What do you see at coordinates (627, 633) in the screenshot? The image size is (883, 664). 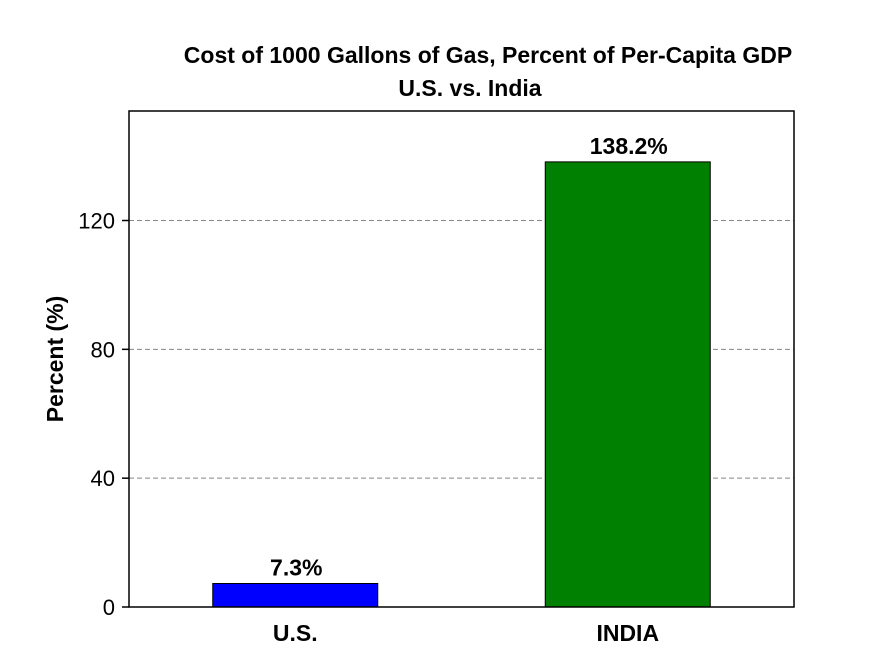 I see `x-tick-label: INDIA` at bounding box center [627, 633].